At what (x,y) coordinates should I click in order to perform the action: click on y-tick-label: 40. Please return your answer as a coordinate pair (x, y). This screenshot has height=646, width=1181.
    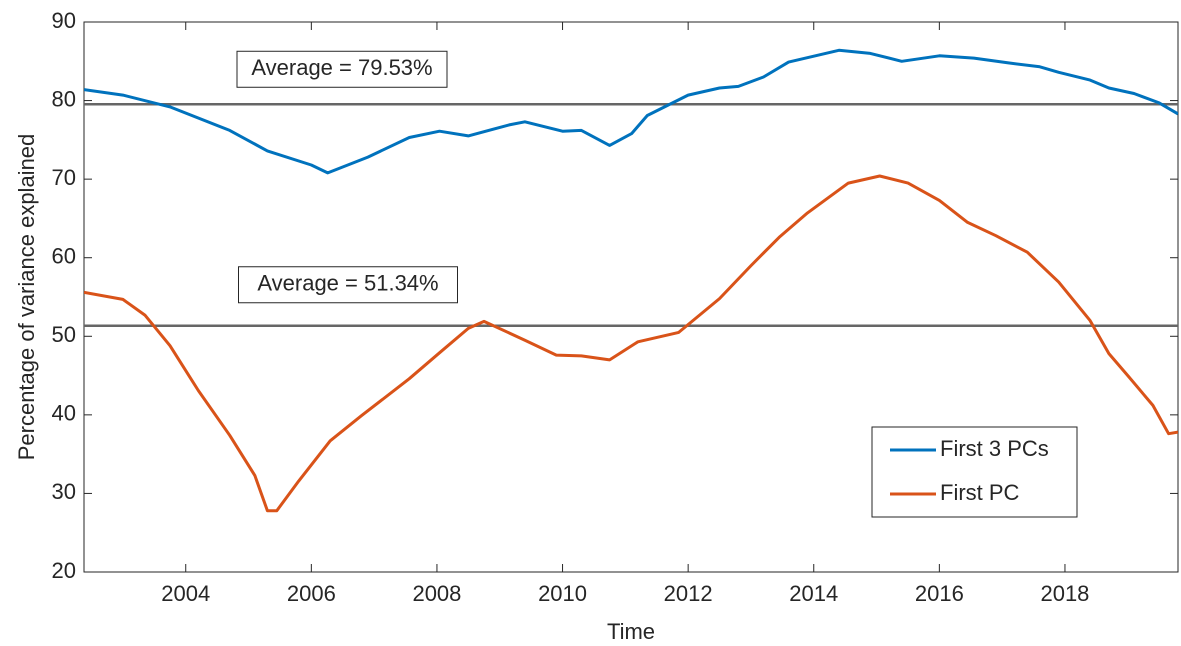
    Looking at the image, I should click on (64, 413).